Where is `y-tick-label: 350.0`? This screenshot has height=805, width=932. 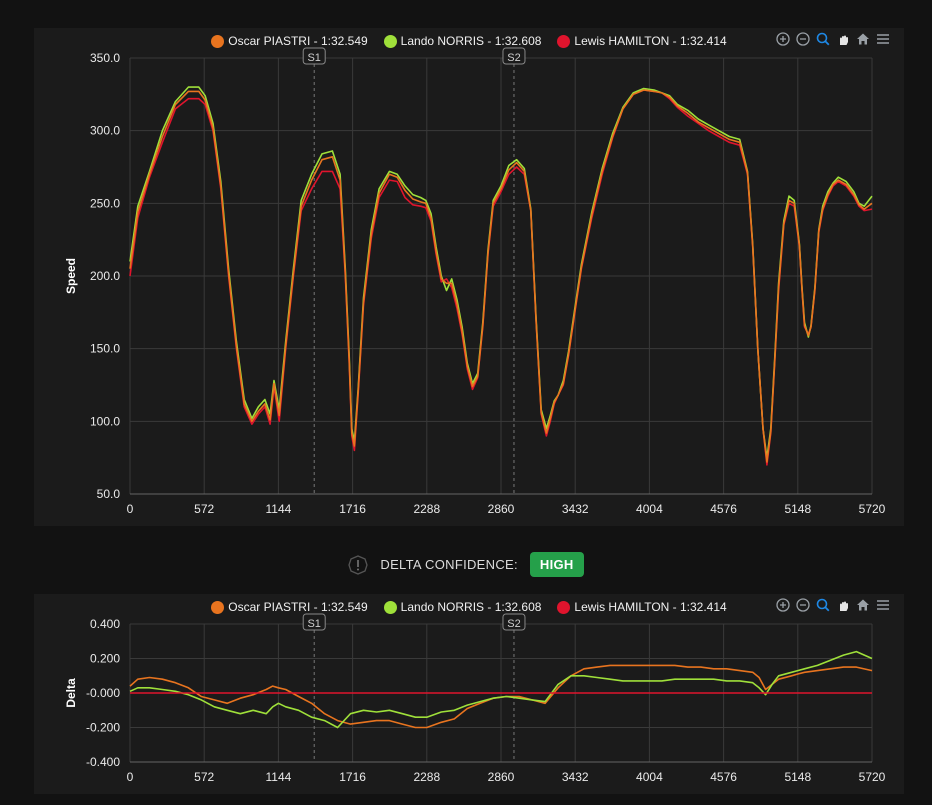
y-tick-label: 350.0 is located at coordinates (105, 58).